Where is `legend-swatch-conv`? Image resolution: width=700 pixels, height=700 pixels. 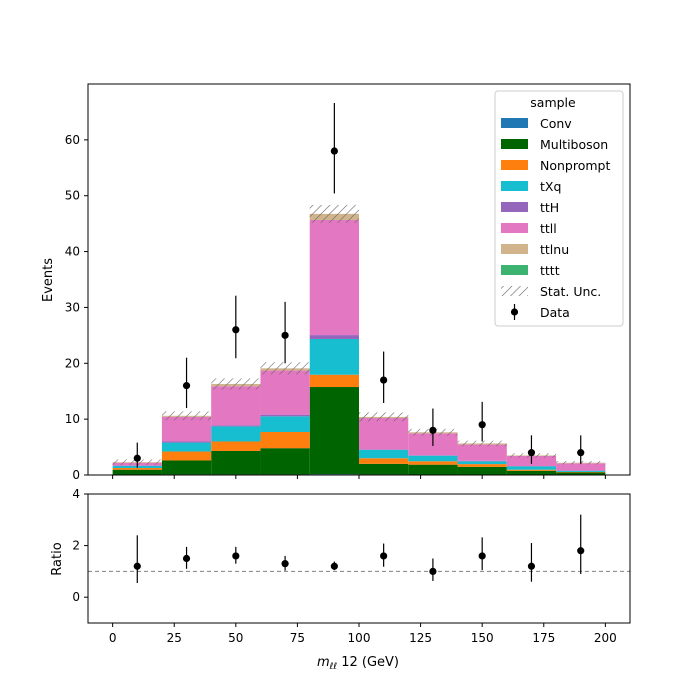 legend-swatch-conv is located at coordinates (514, 123).